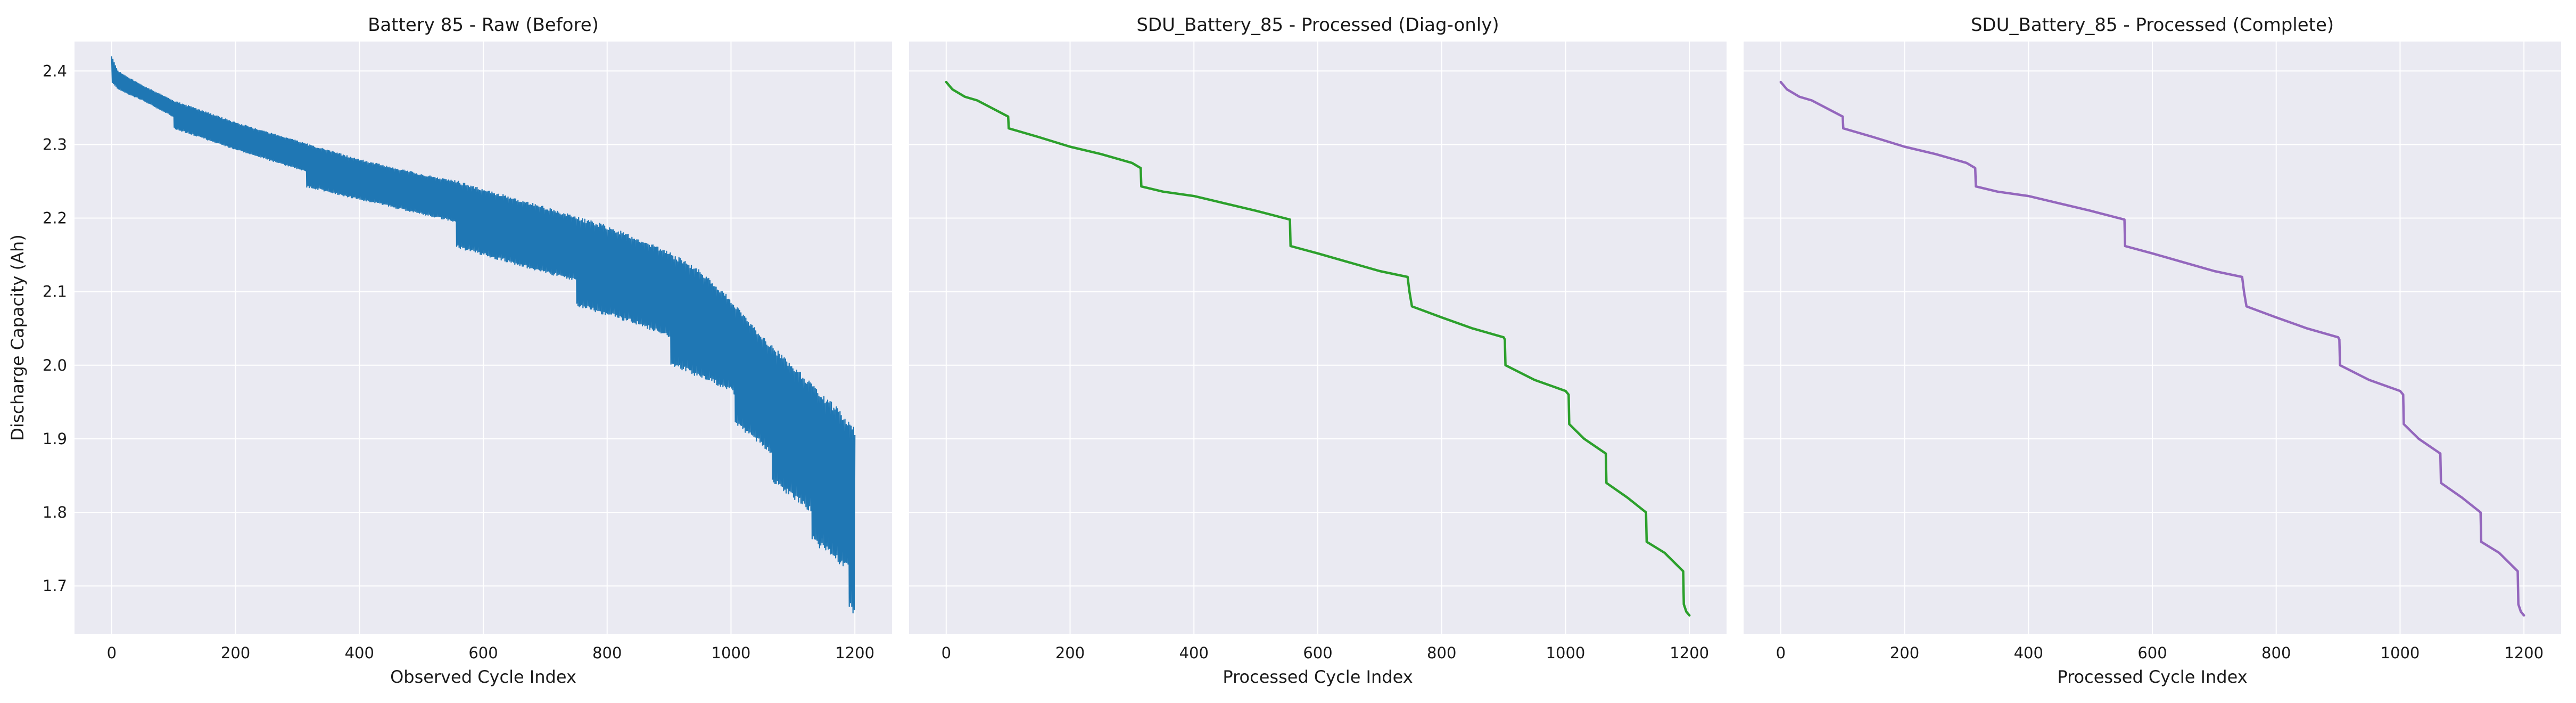 The width and height of the screenshot is (2576, 703). What do you see at coordinates (55, 71) in the screenshot?
I see `y-tick-label: 2.4` at bounding box center [55, 71].